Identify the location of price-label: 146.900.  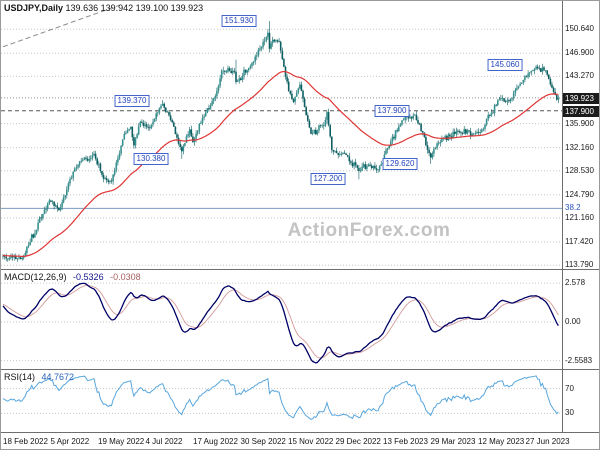
(579, 52).